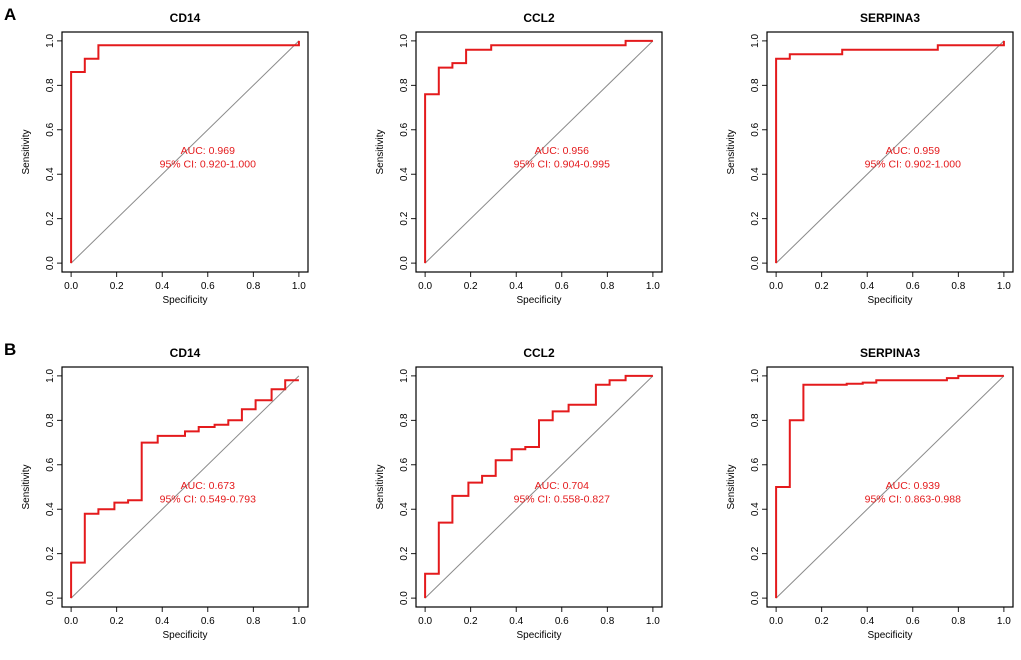 This screenshot has width=1021, height=660. Describe the element at coordinates (562, 486) in the screenshot. I see `auc-label: AUC: 0.704` at that location.